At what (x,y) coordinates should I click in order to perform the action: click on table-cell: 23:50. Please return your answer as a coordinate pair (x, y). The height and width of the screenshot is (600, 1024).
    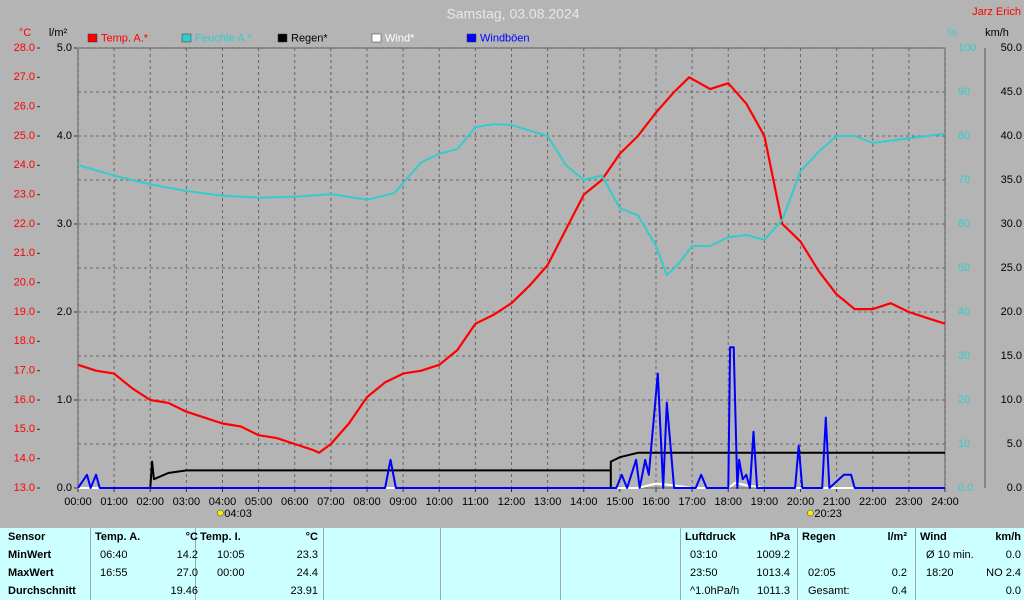
    Looking at the image, I should click on (704, 573).